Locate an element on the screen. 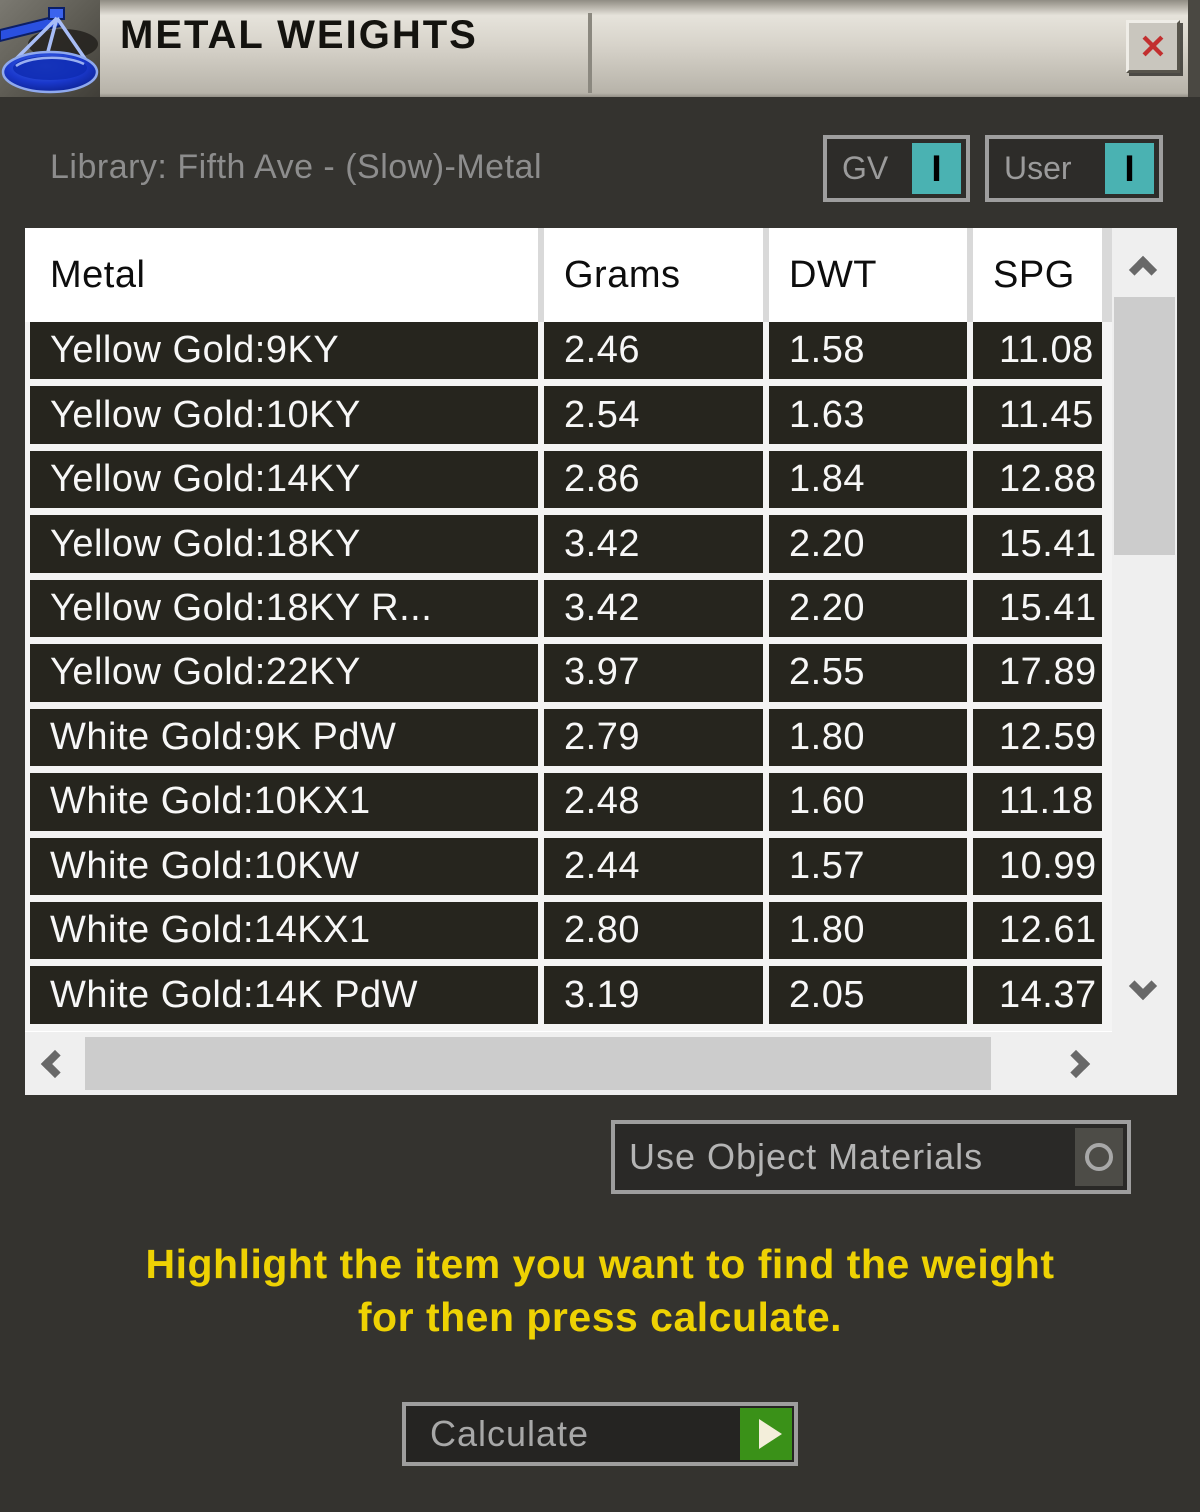 The image size is (1200, 1512). cell-grams: 2.80 is located at coordinates (656, 934).